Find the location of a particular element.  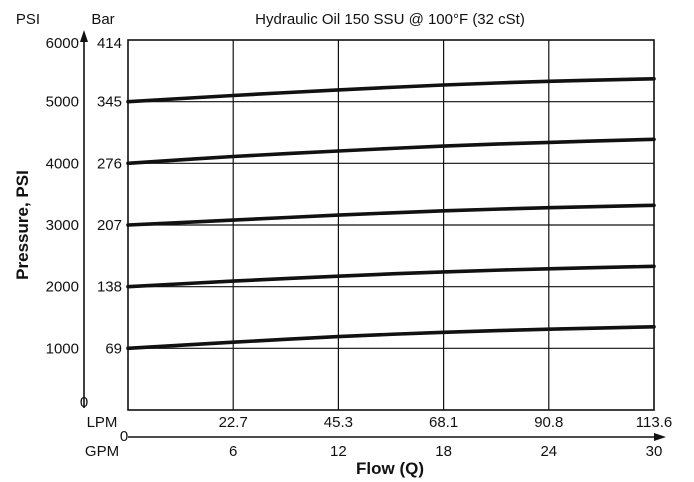

x-axis-arrow is located at coordinates (660, 437).